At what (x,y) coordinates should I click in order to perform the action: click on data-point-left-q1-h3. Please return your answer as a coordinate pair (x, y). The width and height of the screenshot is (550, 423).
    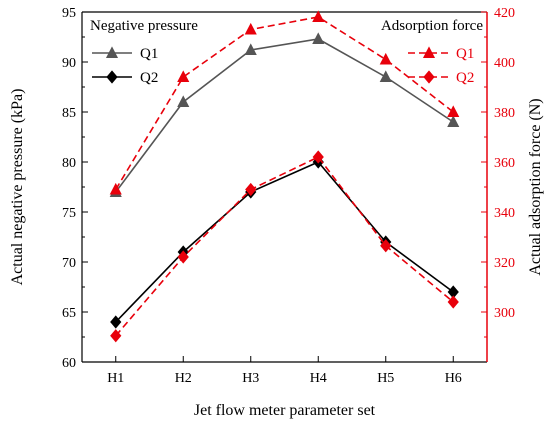
    Looking at the image, I should click on (250, 49).